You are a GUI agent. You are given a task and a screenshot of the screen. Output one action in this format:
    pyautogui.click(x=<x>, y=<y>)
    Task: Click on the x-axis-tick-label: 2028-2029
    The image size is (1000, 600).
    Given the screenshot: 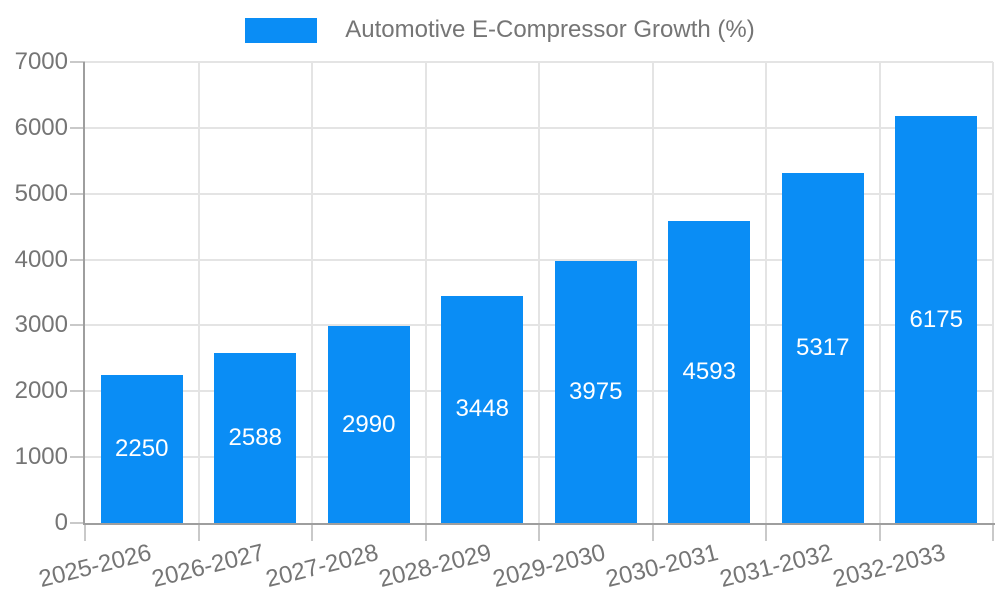 What is the action you would take?
    pyautogui.click(x=435, y=566)
    